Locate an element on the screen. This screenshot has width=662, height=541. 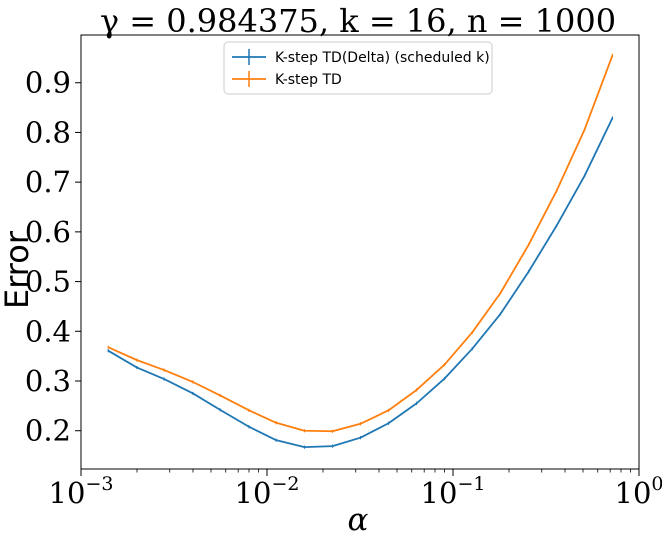
x-tick-exponent: −1 is located at coordinates (471, 484).